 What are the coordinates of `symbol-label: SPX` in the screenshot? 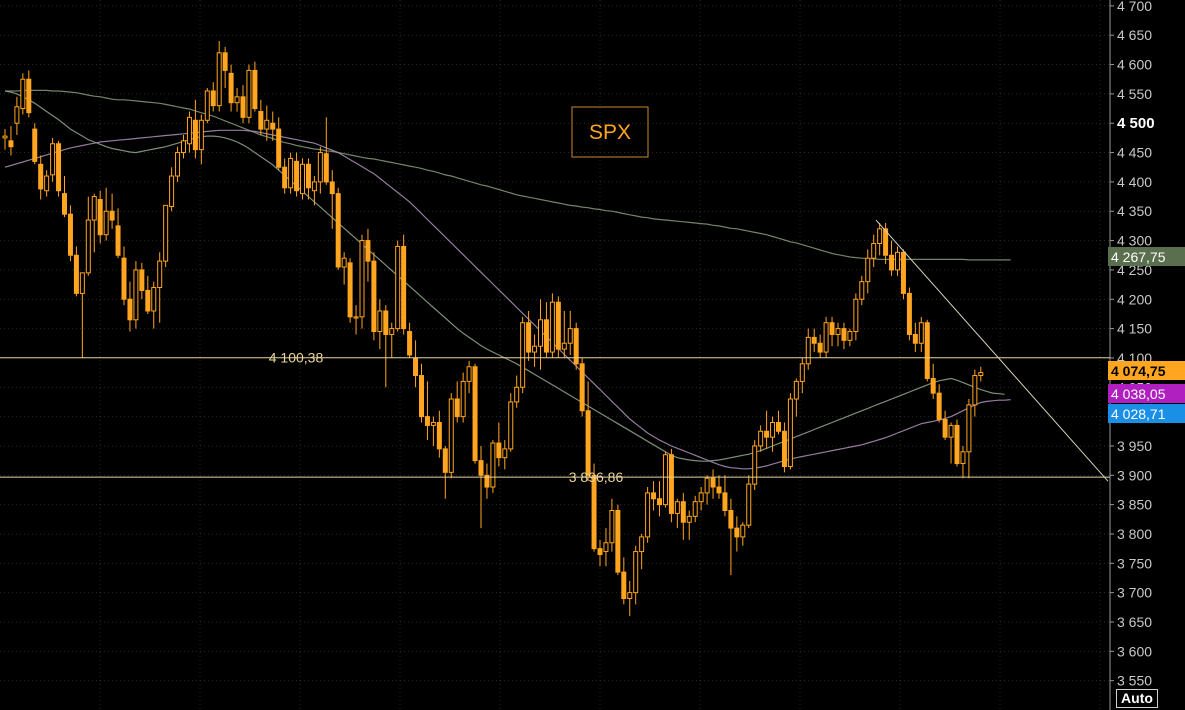 It's located at (610, 132).